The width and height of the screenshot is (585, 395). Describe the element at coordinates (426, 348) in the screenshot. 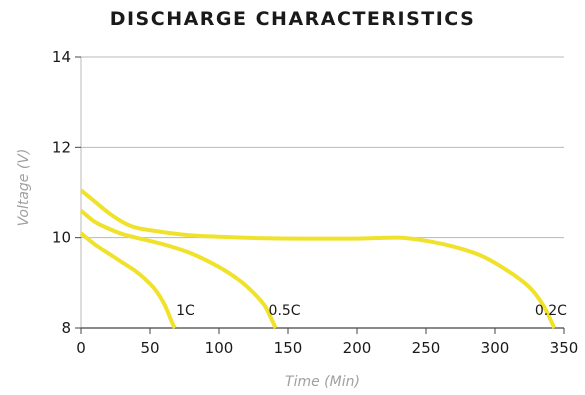

I see `x-tick-label-250: 250` at that location.